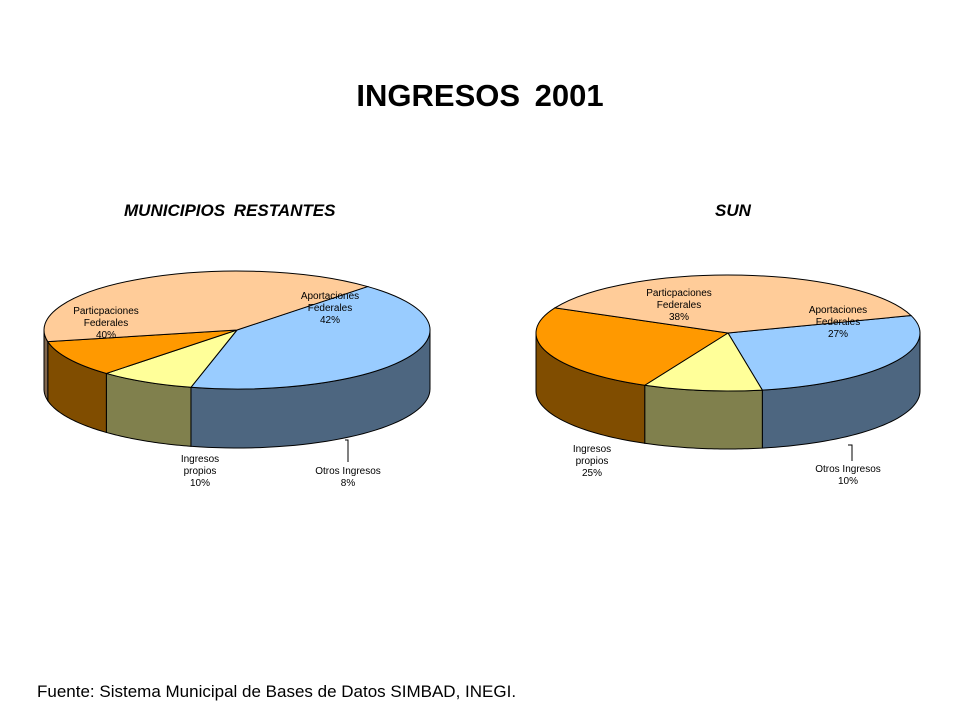  Describe the element at coordinates (106, 335) in the screenshot. I see `slice-label-line: 40%` at that location.